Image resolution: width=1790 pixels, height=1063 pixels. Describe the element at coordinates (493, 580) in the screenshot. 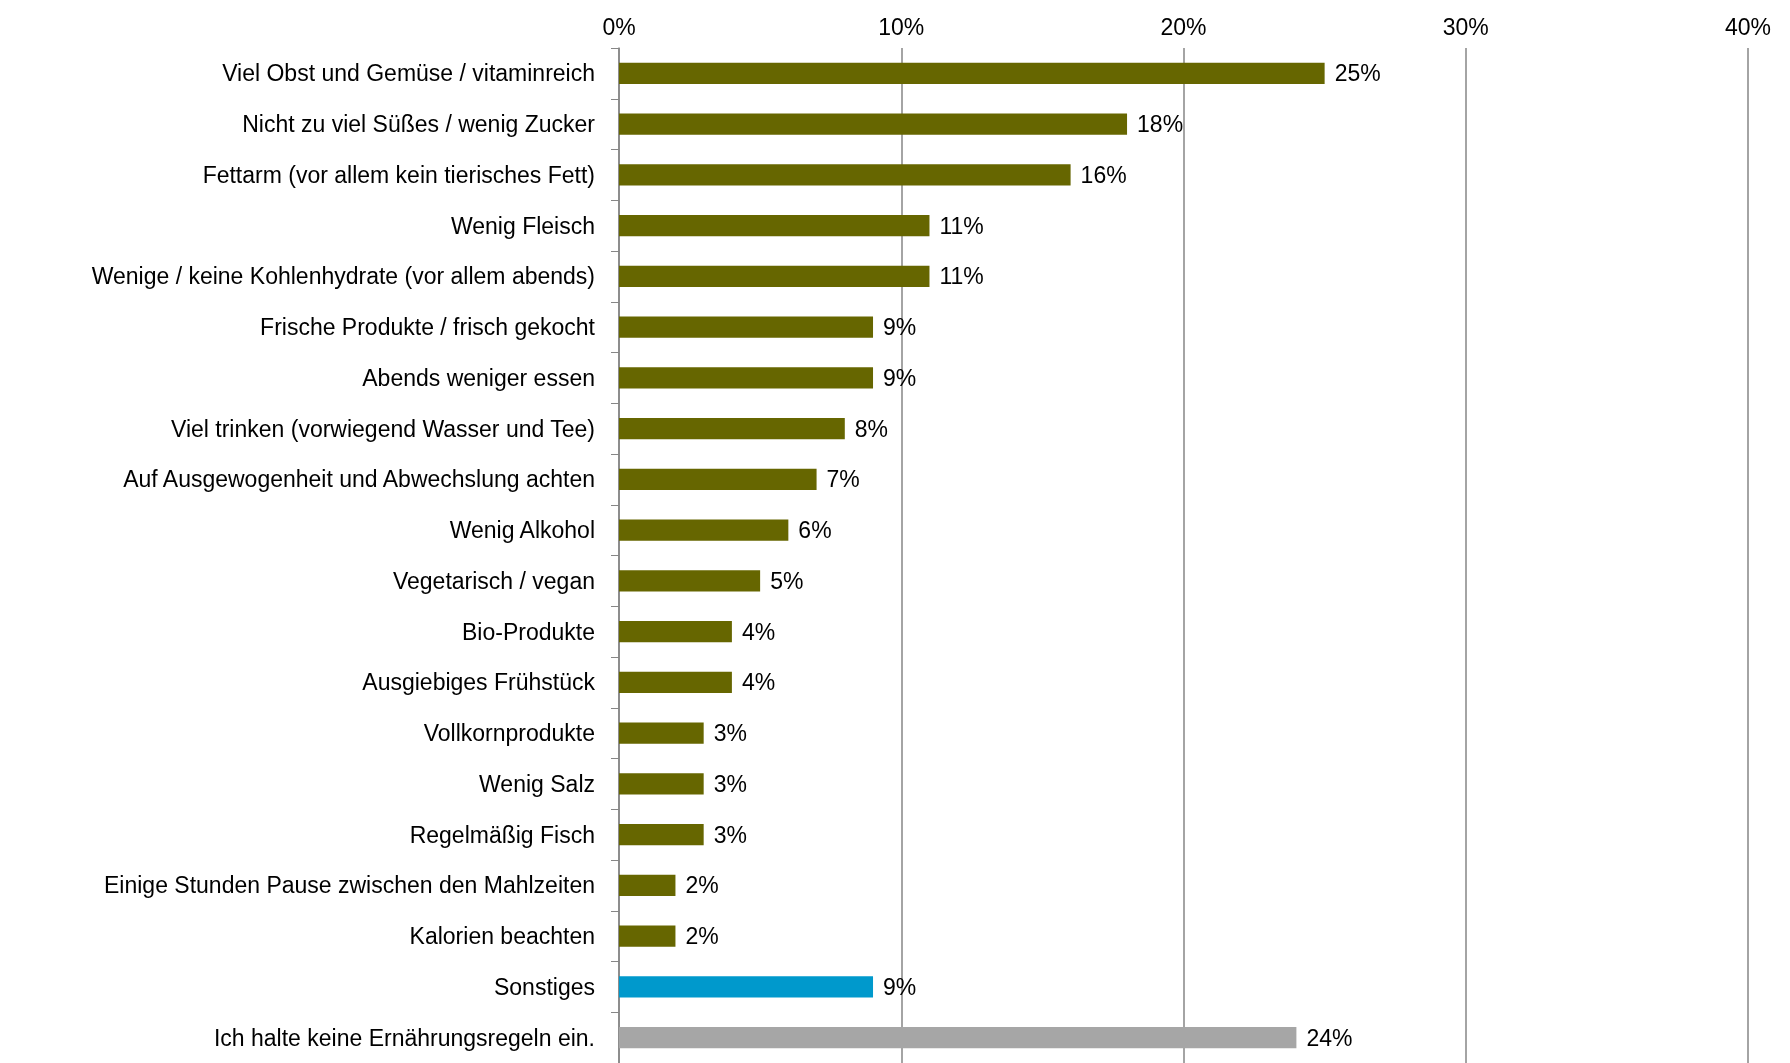

I see `y-tick-label: Vegetarisch / vegan` at that location.